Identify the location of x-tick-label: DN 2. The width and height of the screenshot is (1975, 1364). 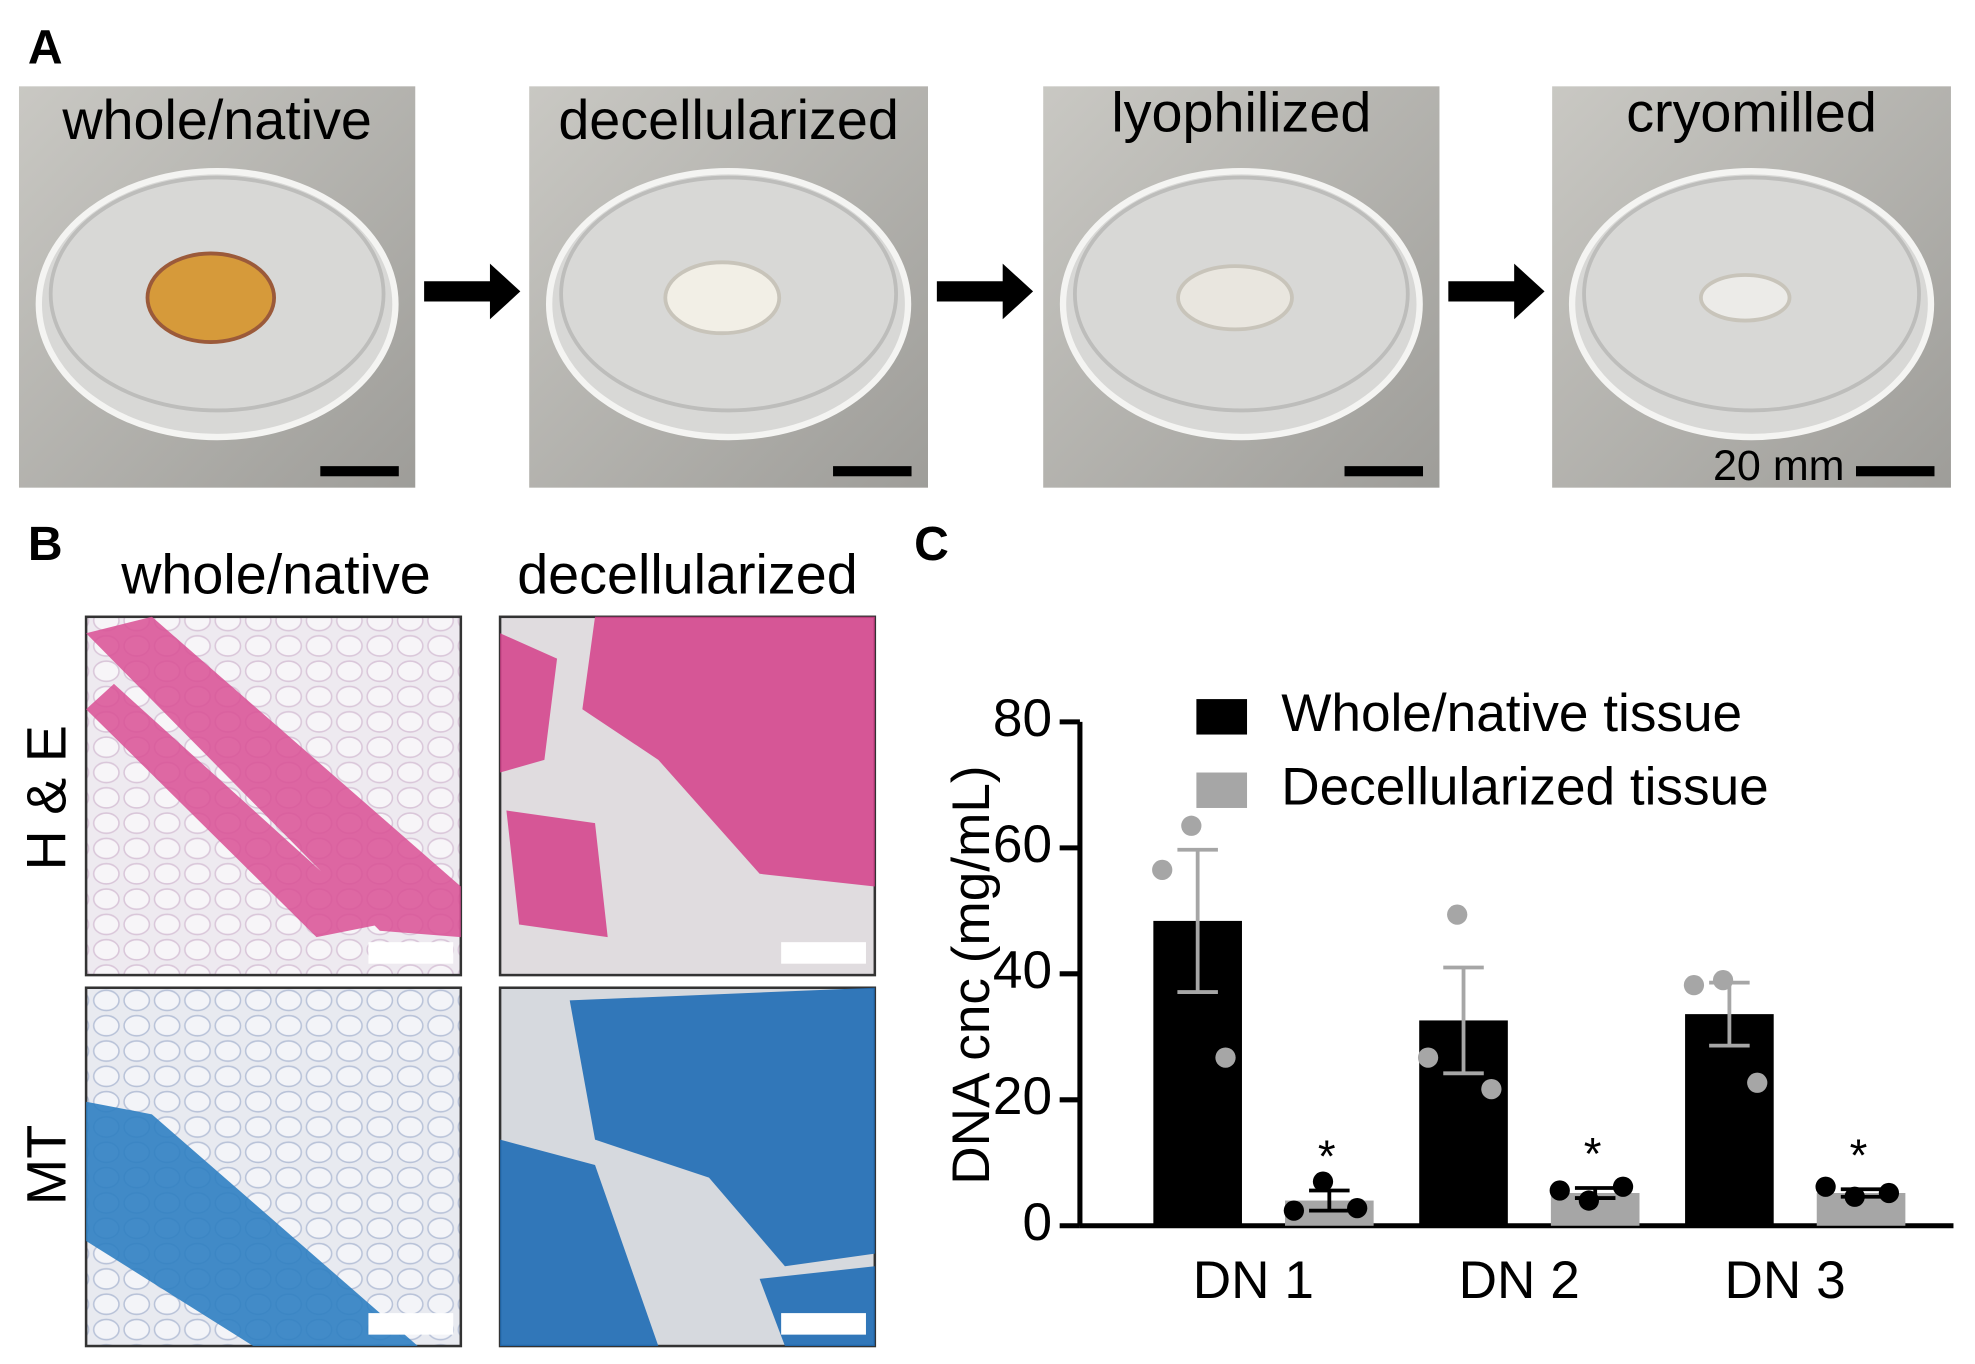
(1519, 1280).